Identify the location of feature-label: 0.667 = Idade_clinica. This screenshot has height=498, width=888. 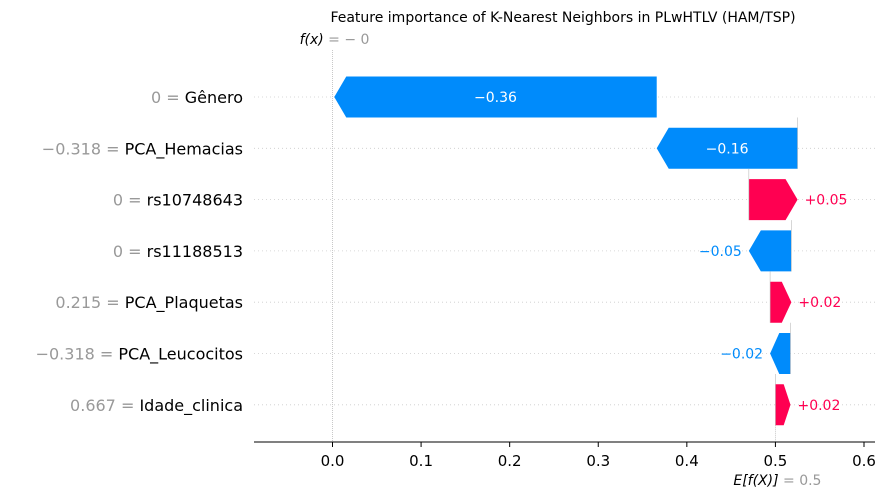
(156, 406).